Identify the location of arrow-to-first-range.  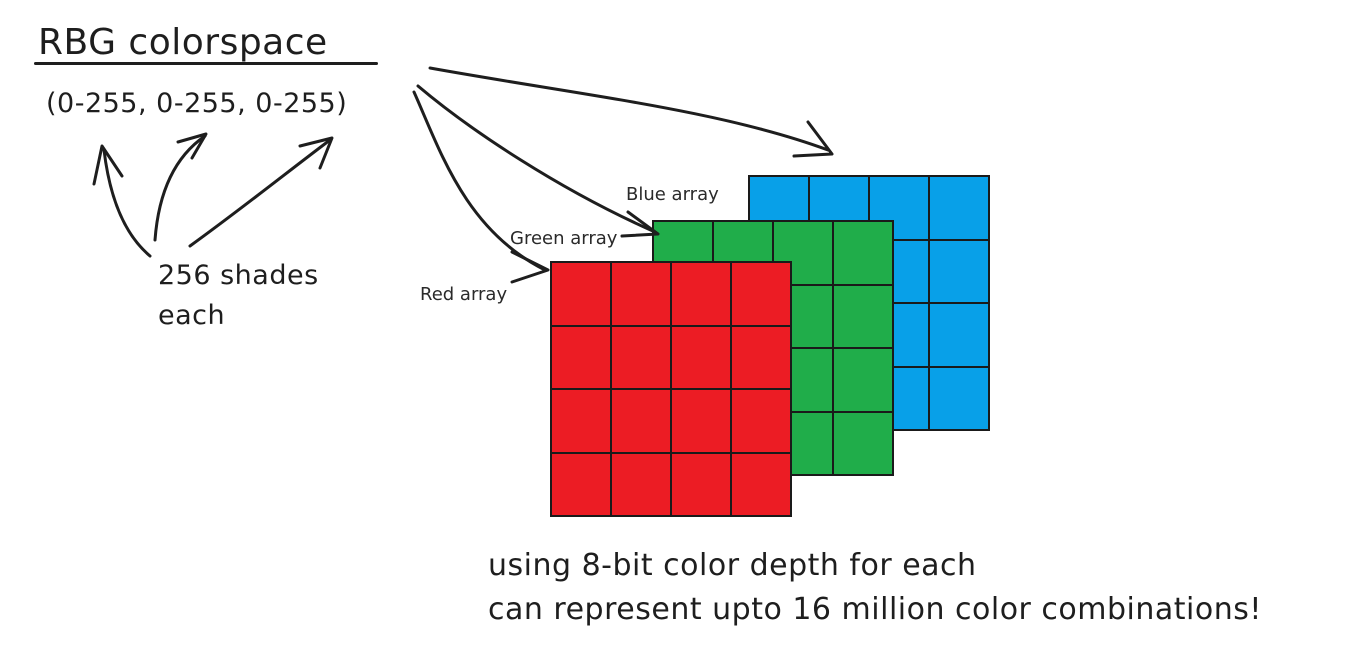
(127, 203).